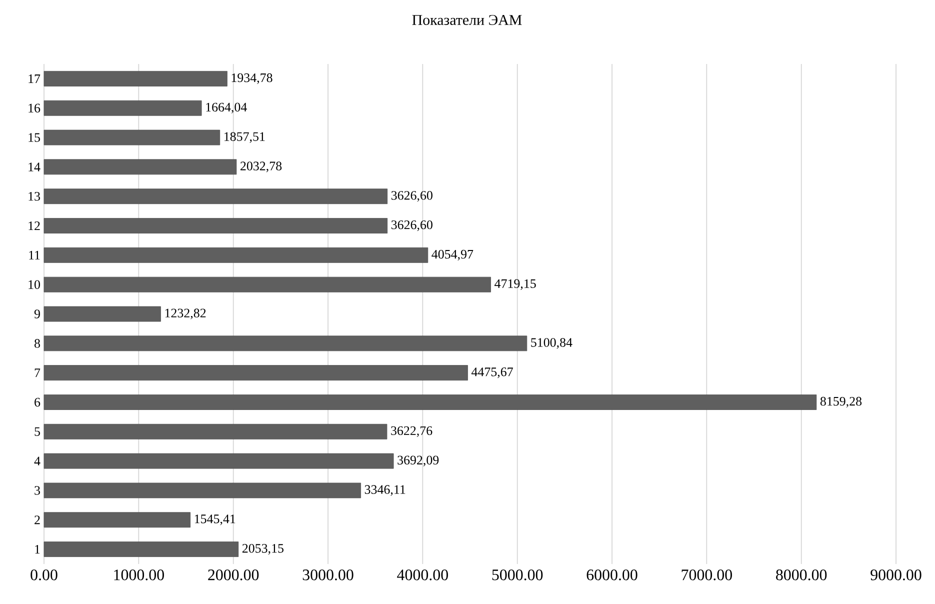 The height and width of the screenshot is (604, 935). What do you see at coordinates (261, 167) in the screenshot?
I see `data-label: 2032,78` at bounding box center [261, 167].